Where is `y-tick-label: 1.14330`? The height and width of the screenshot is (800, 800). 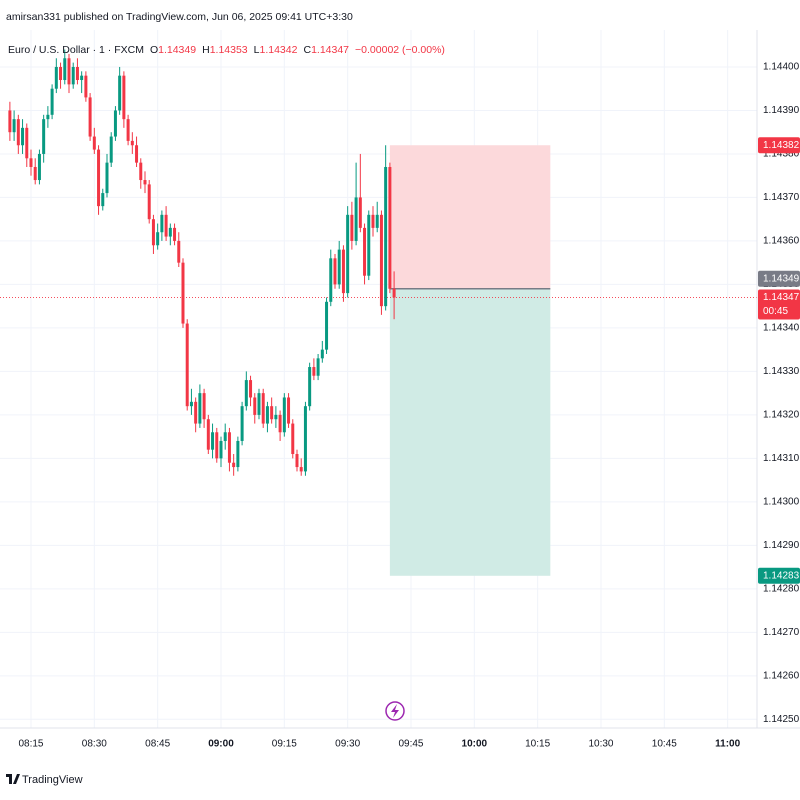 y-tick-label: 1.14330 is located at coordinates (781, 371).